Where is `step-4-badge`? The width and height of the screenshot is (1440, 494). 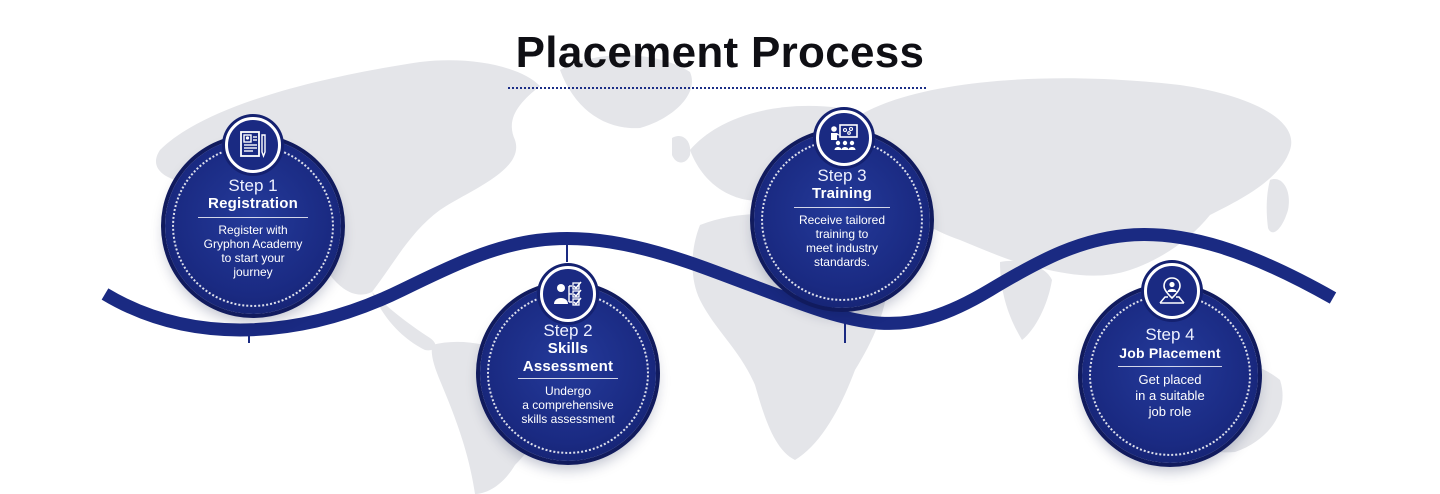 step-4-badge is located at coordinates (1172, 291).